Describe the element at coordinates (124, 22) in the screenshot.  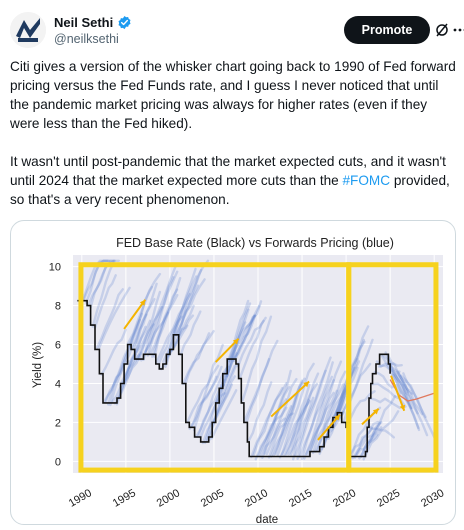
I see `verified-badge-icon` at that location.